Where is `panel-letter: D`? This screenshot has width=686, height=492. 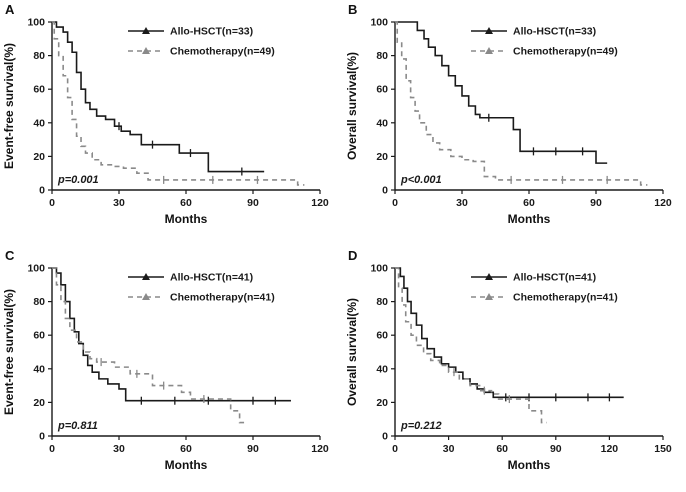
panel-letter: D is located at coordinates (352, 255).